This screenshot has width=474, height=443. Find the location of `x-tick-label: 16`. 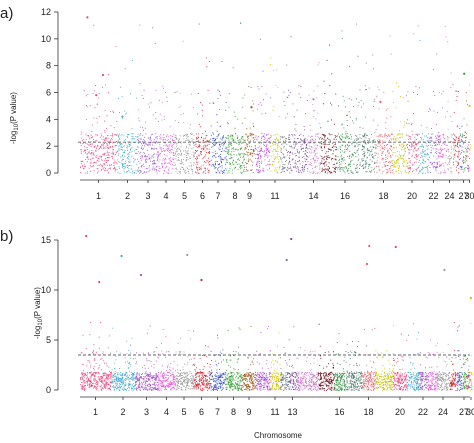

x-tick-label: 16 is located at coordinates (339, 412).